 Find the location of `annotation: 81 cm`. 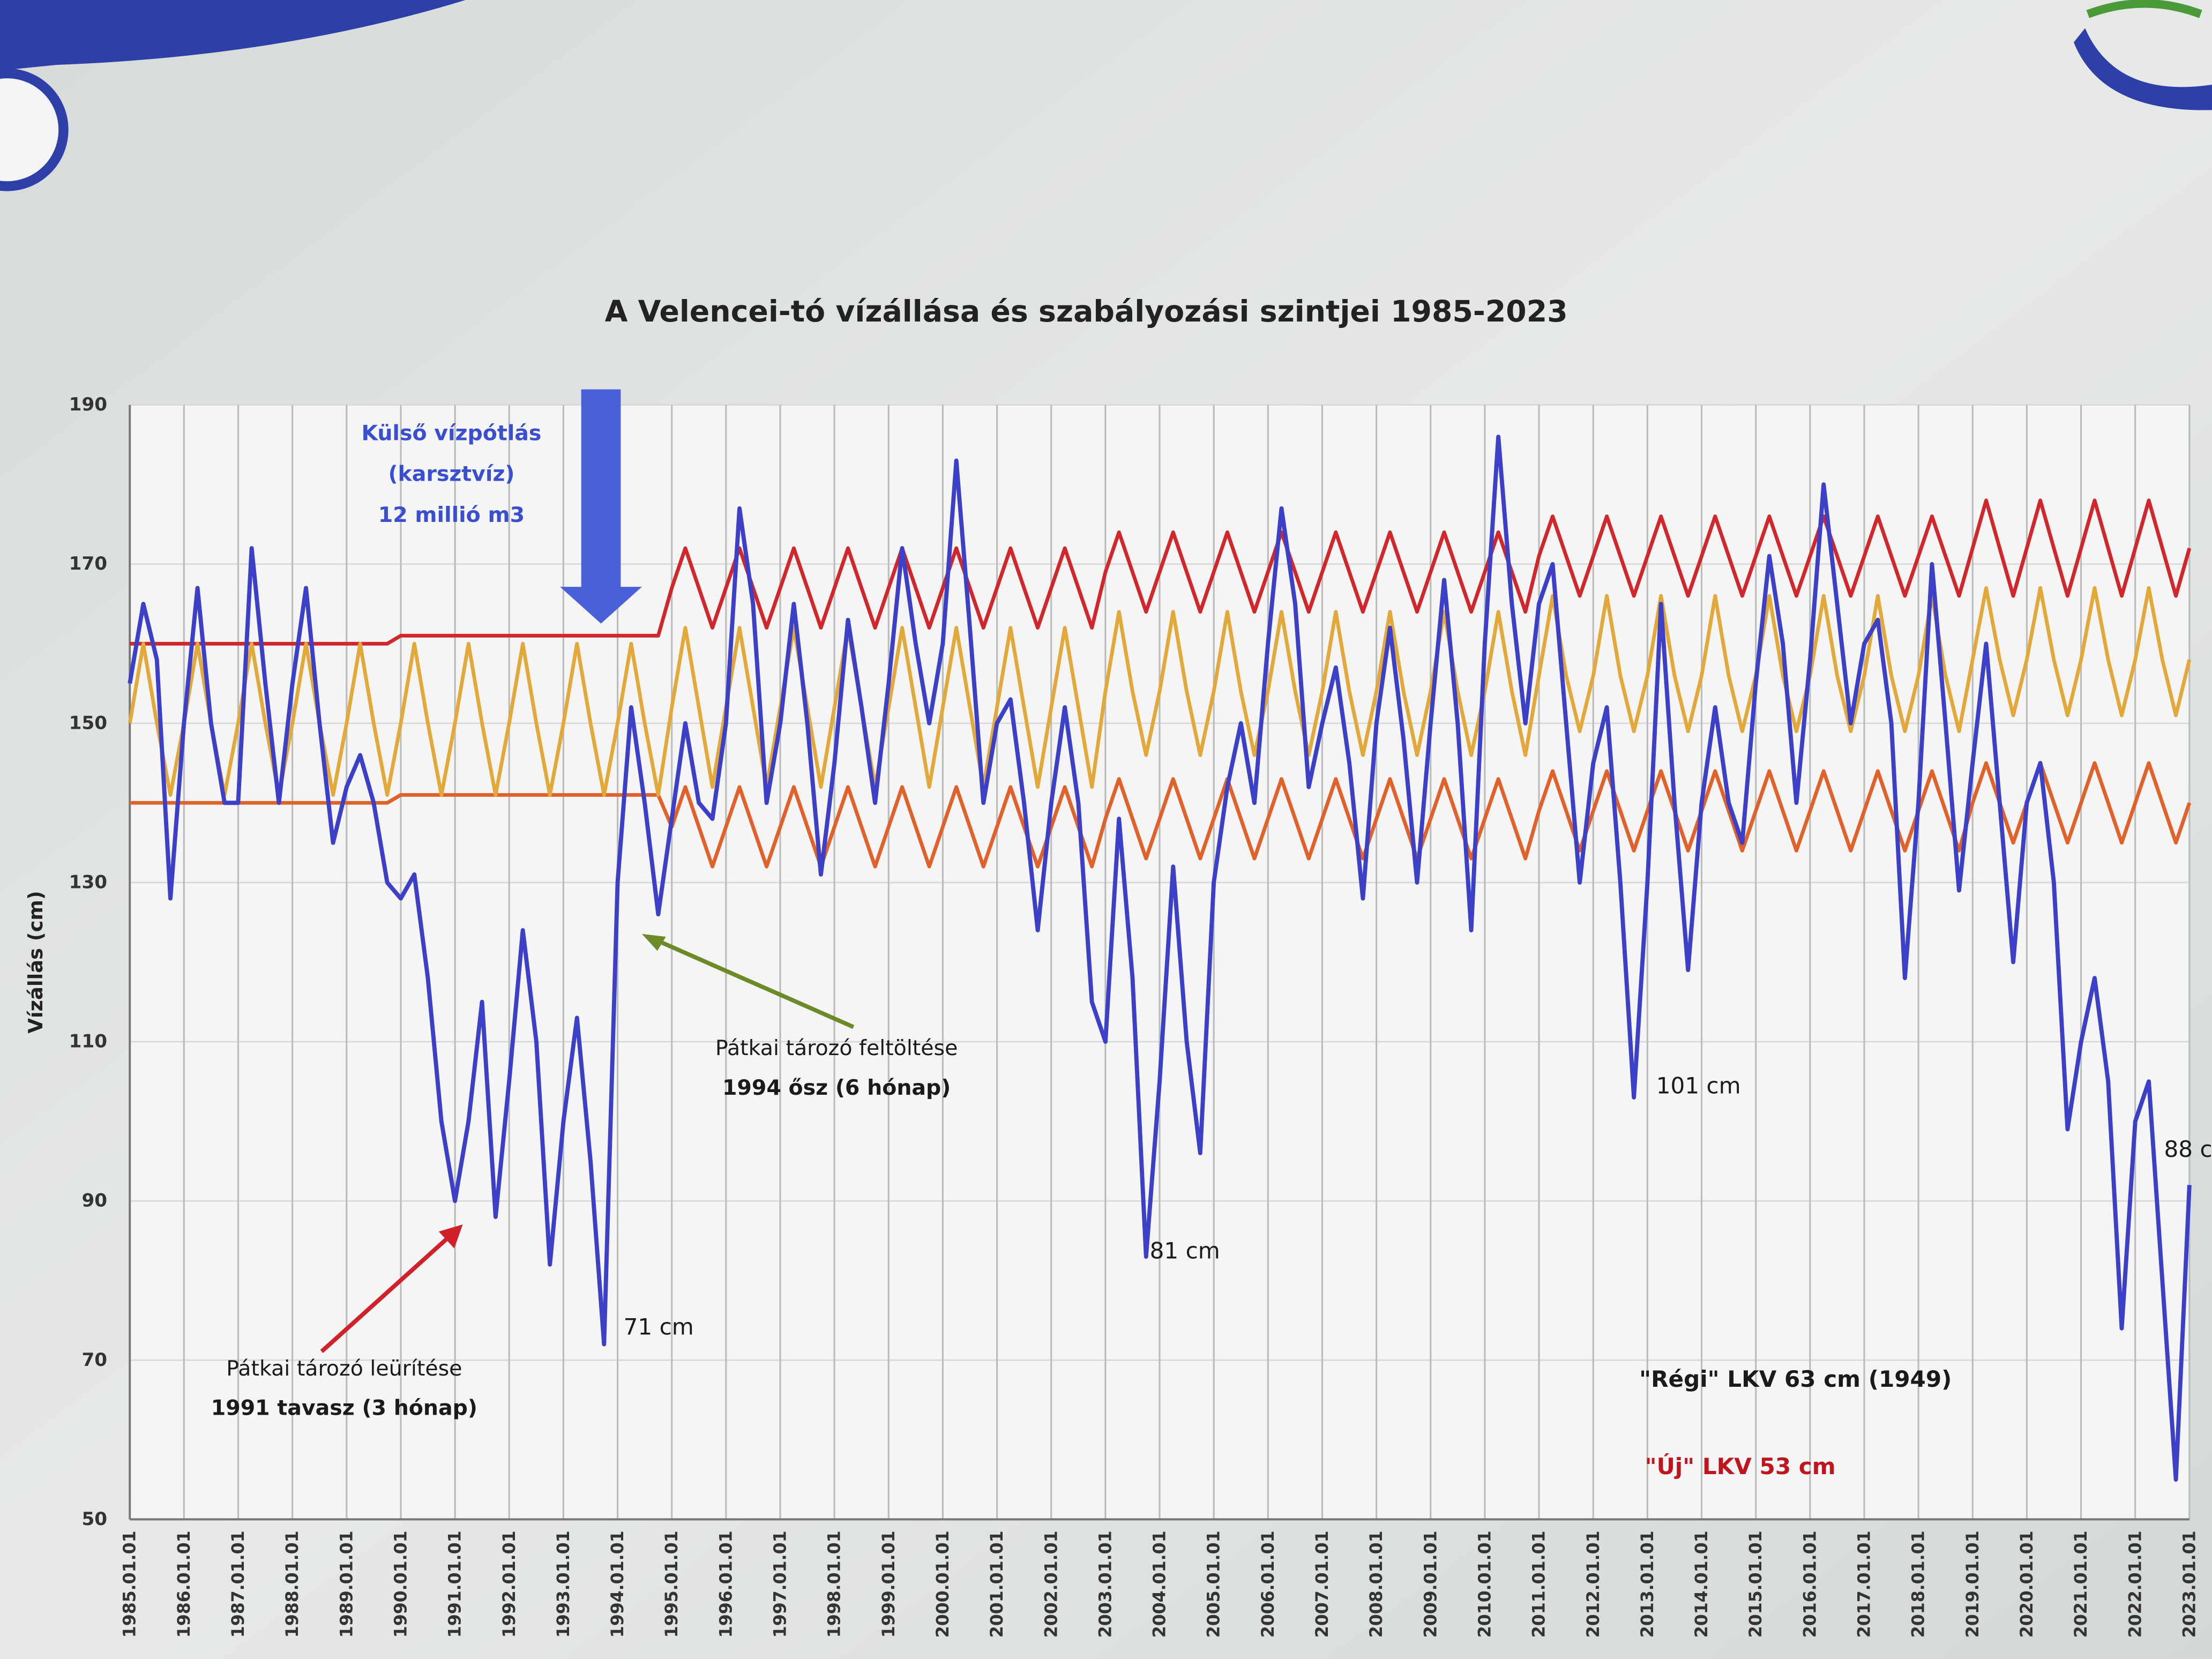

annotation: 81 cm is located at coordinates (1185, 1250).